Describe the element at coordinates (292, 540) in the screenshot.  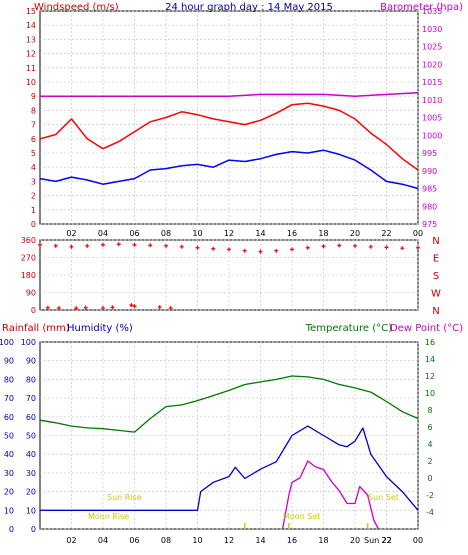
I see `rain-x-tick-label: 16` at that location.